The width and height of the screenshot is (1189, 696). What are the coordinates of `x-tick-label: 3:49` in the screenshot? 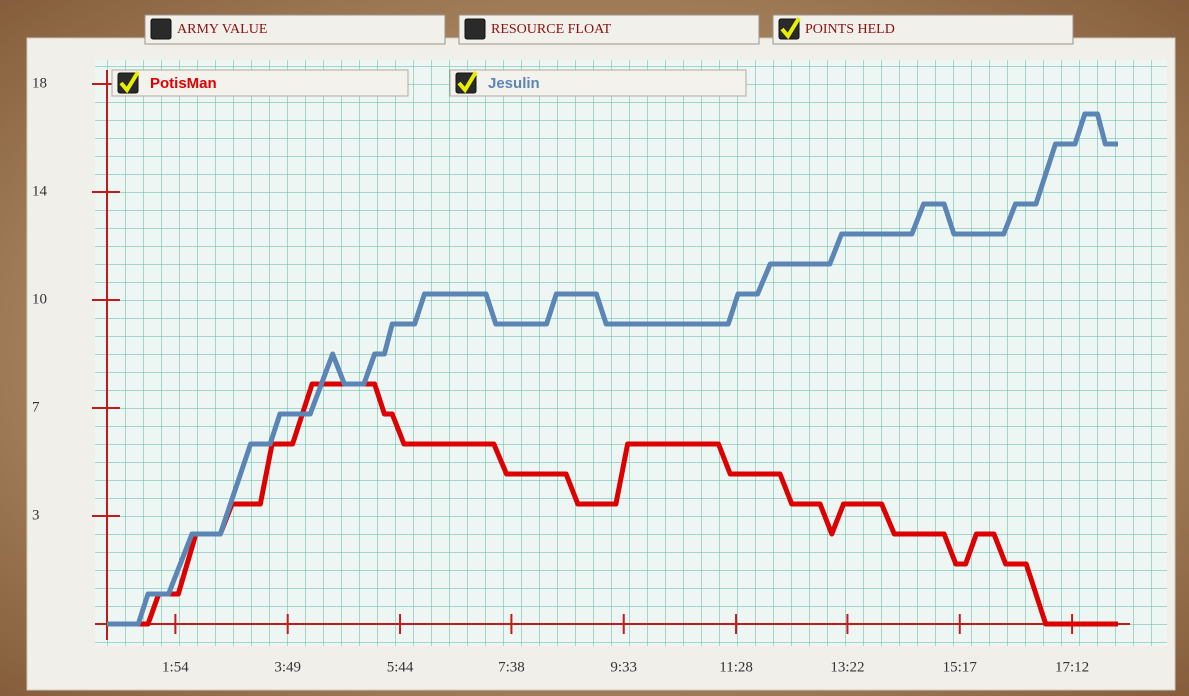 It's located at (287, 667).